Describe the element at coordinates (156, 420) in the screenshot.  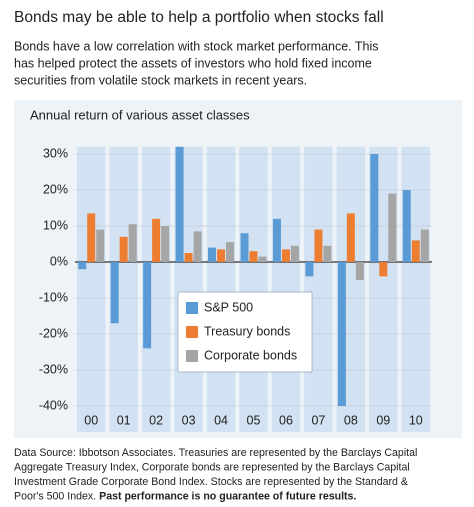
I see `x-tick-label: 02` at that location.